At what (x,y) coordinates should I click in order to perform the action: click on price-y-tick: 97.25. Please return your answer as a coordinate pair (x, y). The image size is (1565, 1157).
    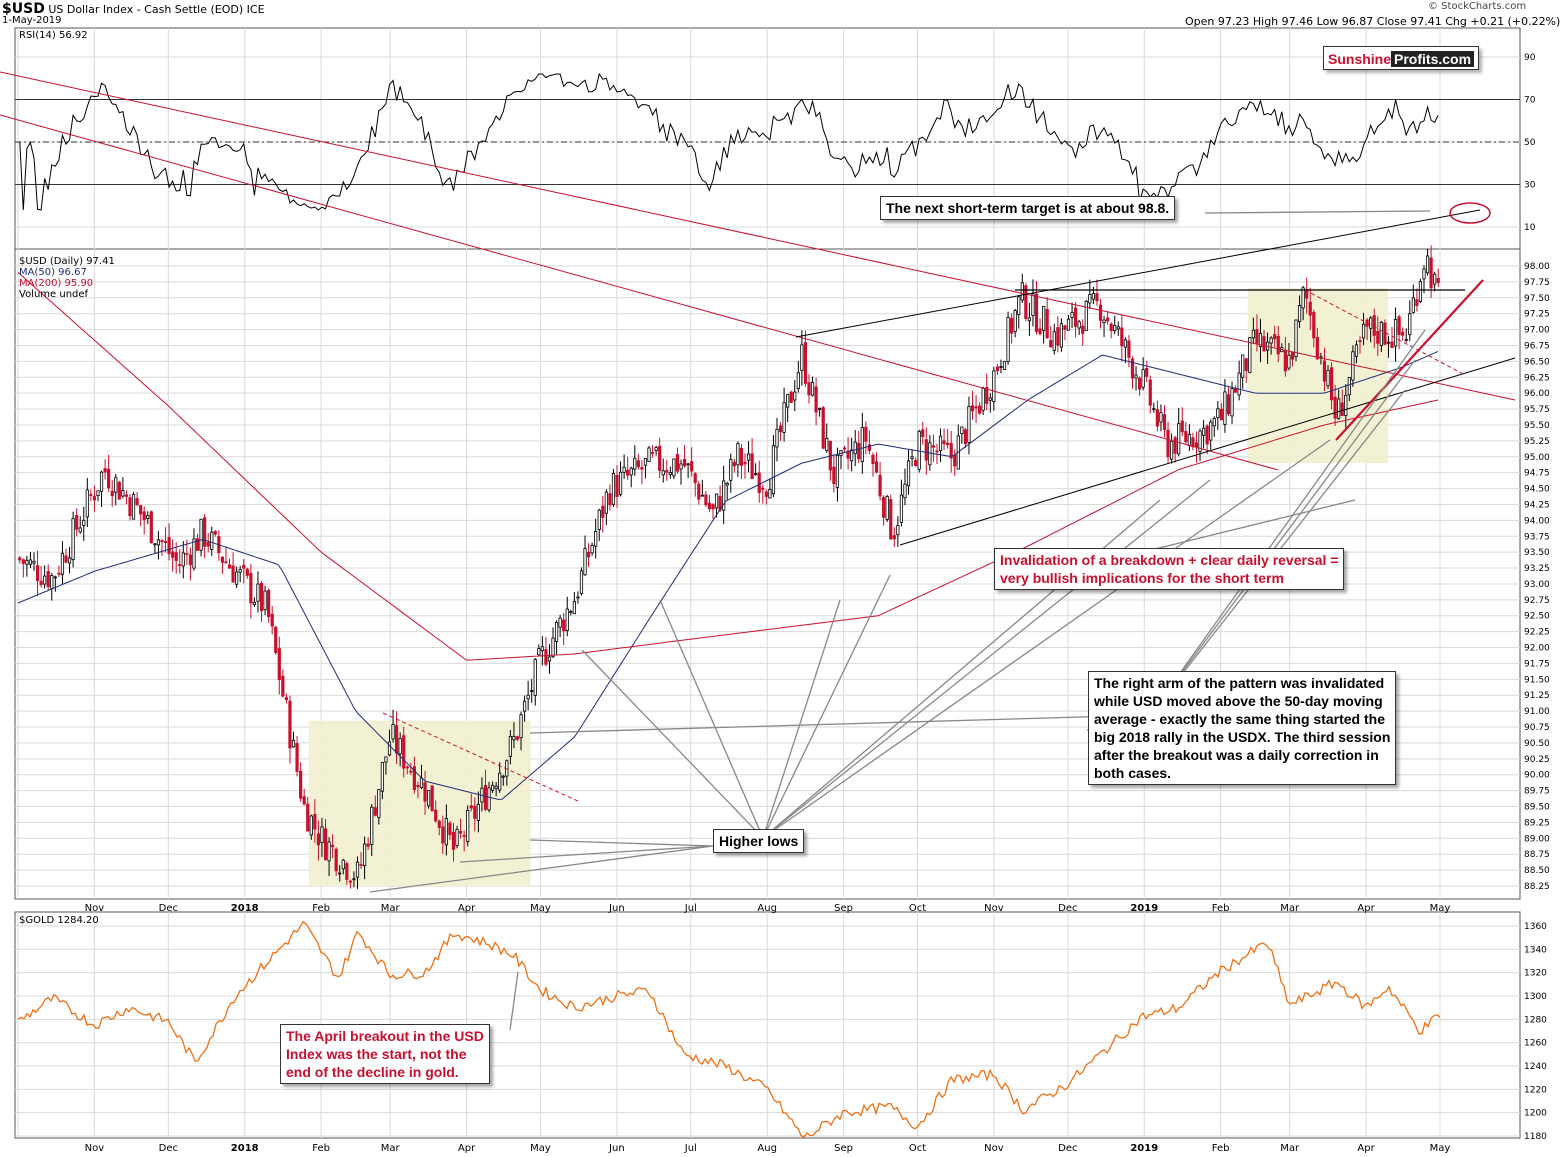
    Looking at the image, I should click on (1537, 315).